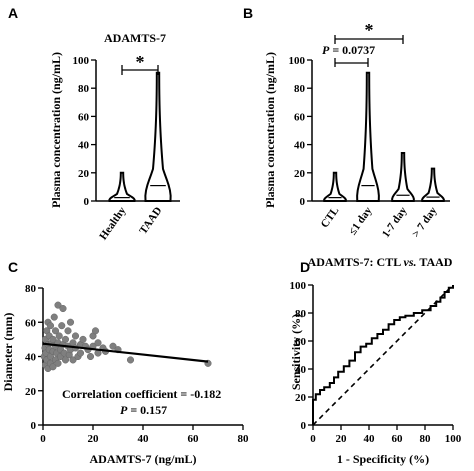 Image resolution: width=474 pixels, height=471 pixels. Describe the element at coordinates (305, 267) in the screenshot. I see `panel-letter-d: D` at that location.